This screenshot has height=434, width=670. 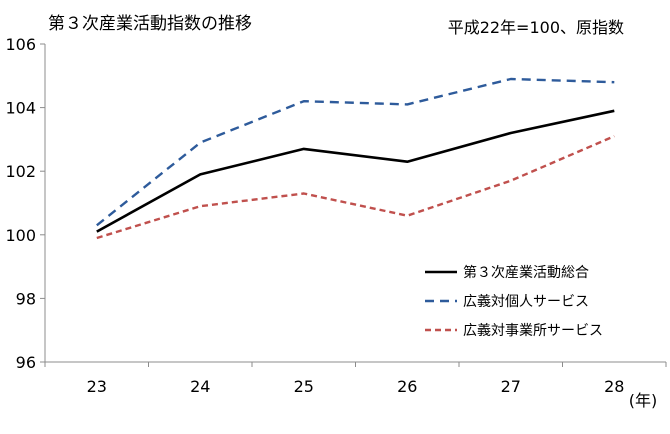 What do you see at coordinates (20, 44) in the screenshot?
I see `y-tick-label: 106` at bounding box center [20, 44].